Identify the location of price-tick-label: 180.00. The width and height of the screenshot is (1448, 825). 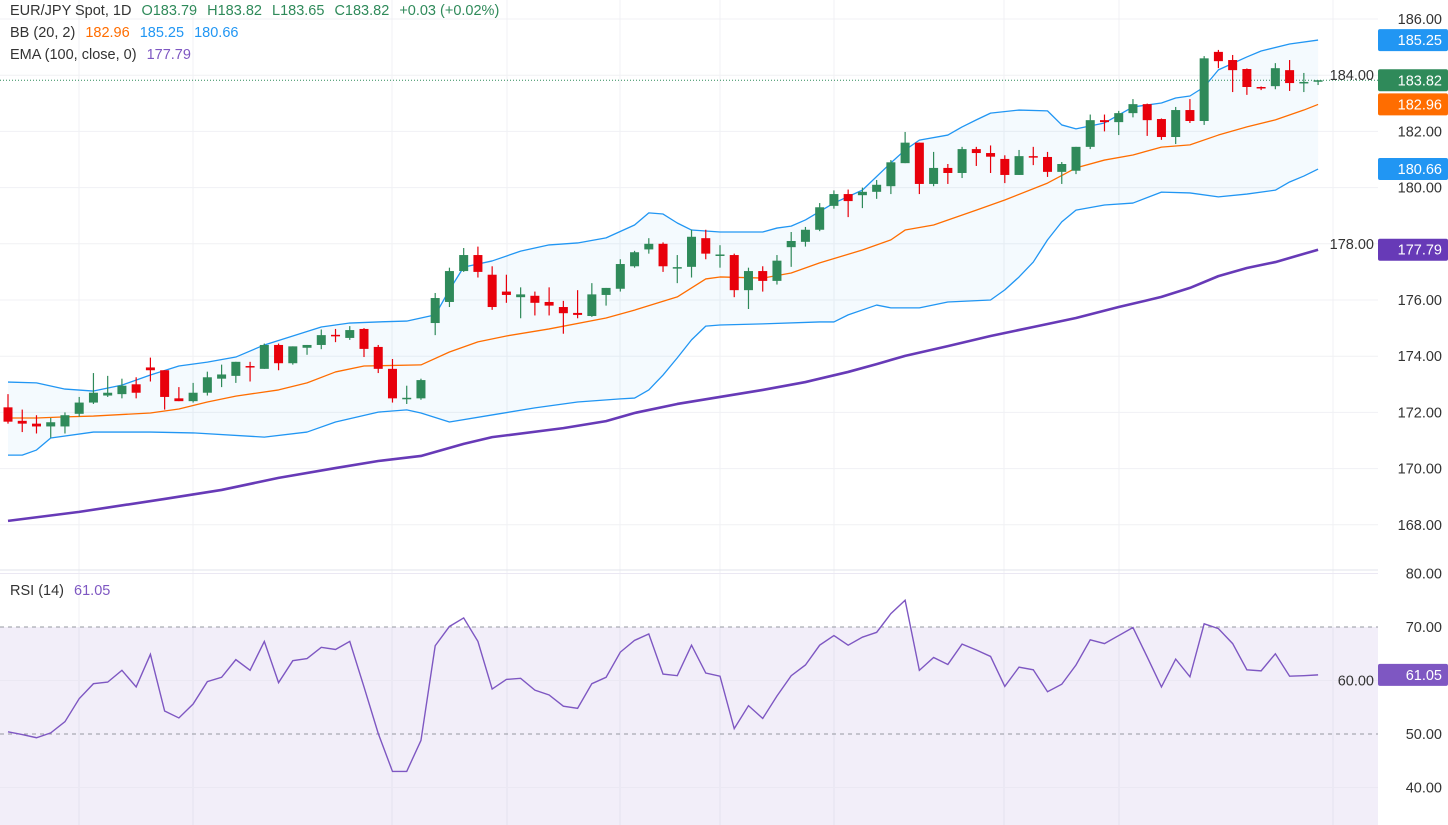
(1420, 189).